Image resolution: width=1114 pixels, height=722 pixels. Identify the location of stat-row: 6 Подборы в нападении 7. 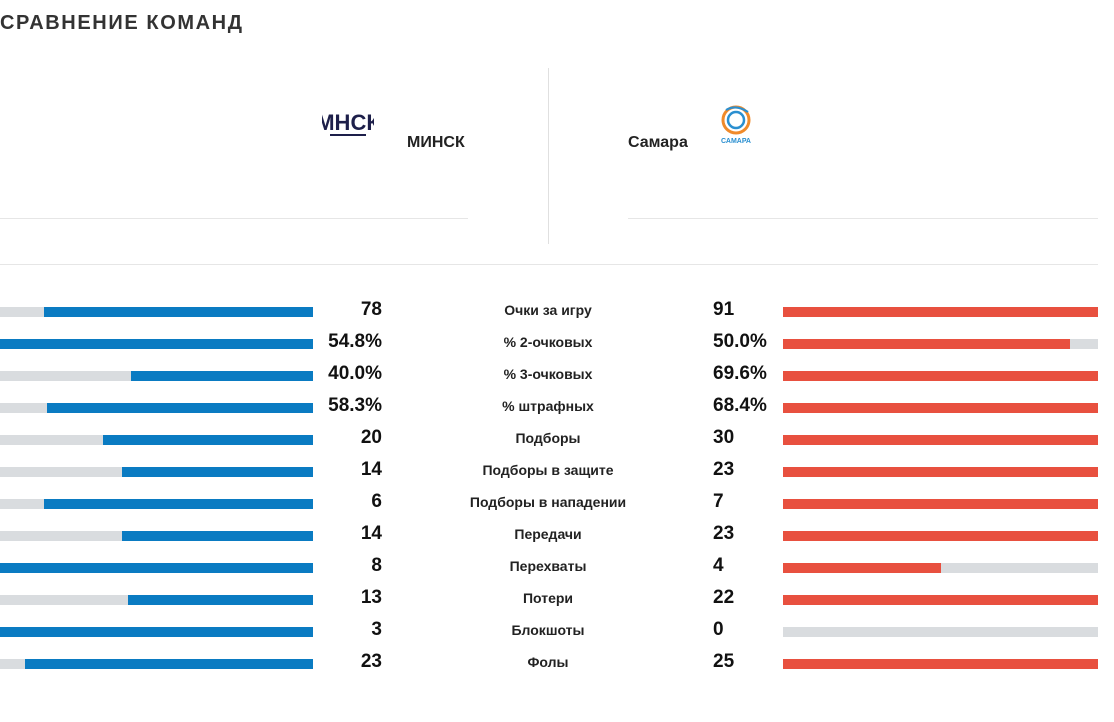
(557, 503).